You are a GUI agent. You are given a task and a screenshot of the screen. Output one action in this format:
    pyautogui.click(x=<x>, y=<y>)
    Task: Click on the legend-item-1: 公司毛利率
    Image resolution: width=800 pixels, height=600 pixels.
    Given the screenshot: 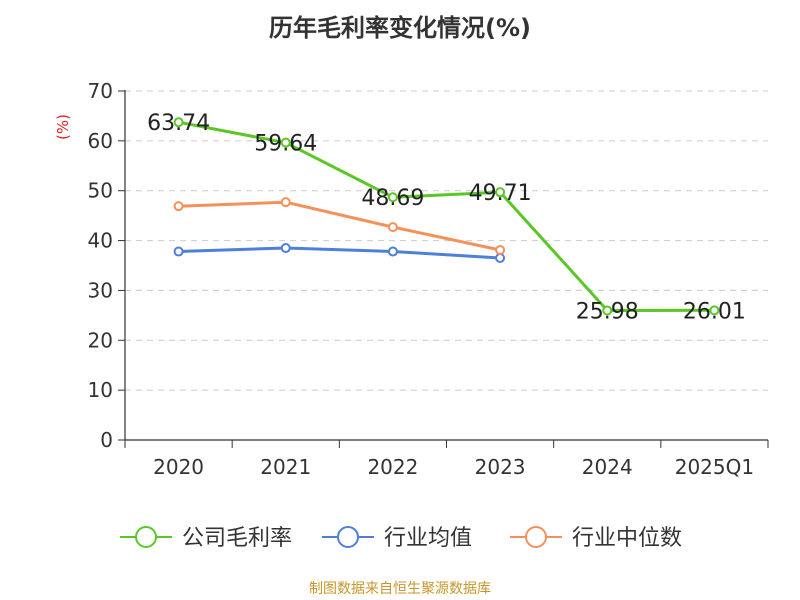 What is the action you would take?
    pyautogui.click(x=206, y=538)
    